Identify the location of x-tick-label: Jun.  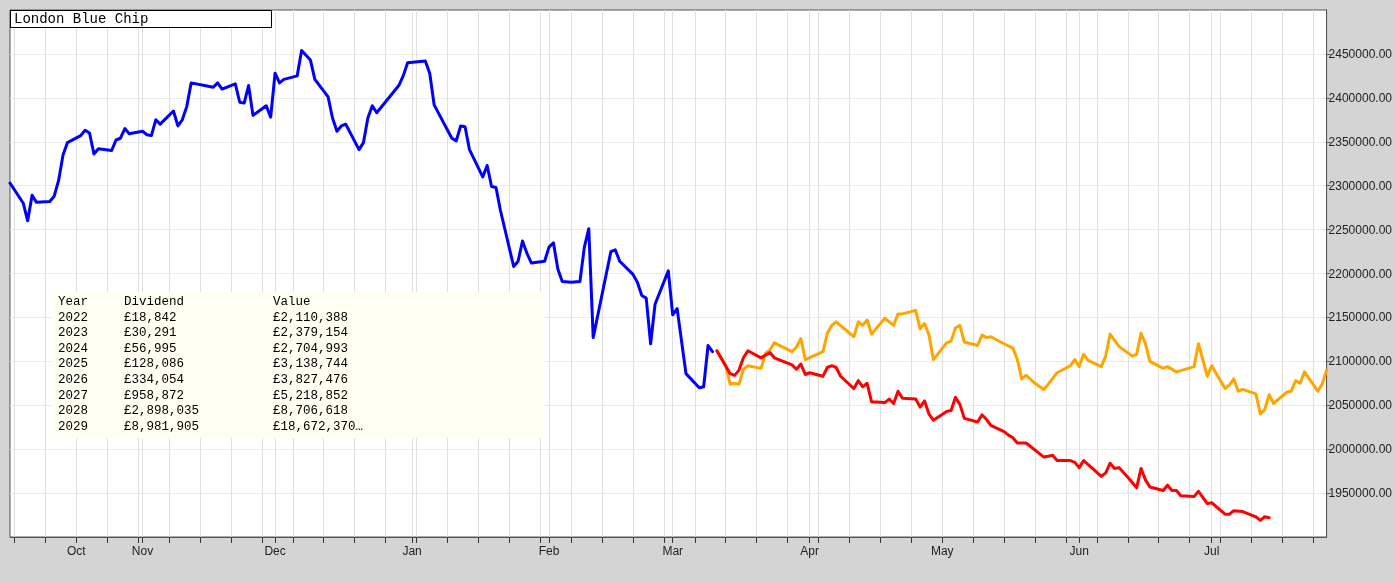
(1079, 551).